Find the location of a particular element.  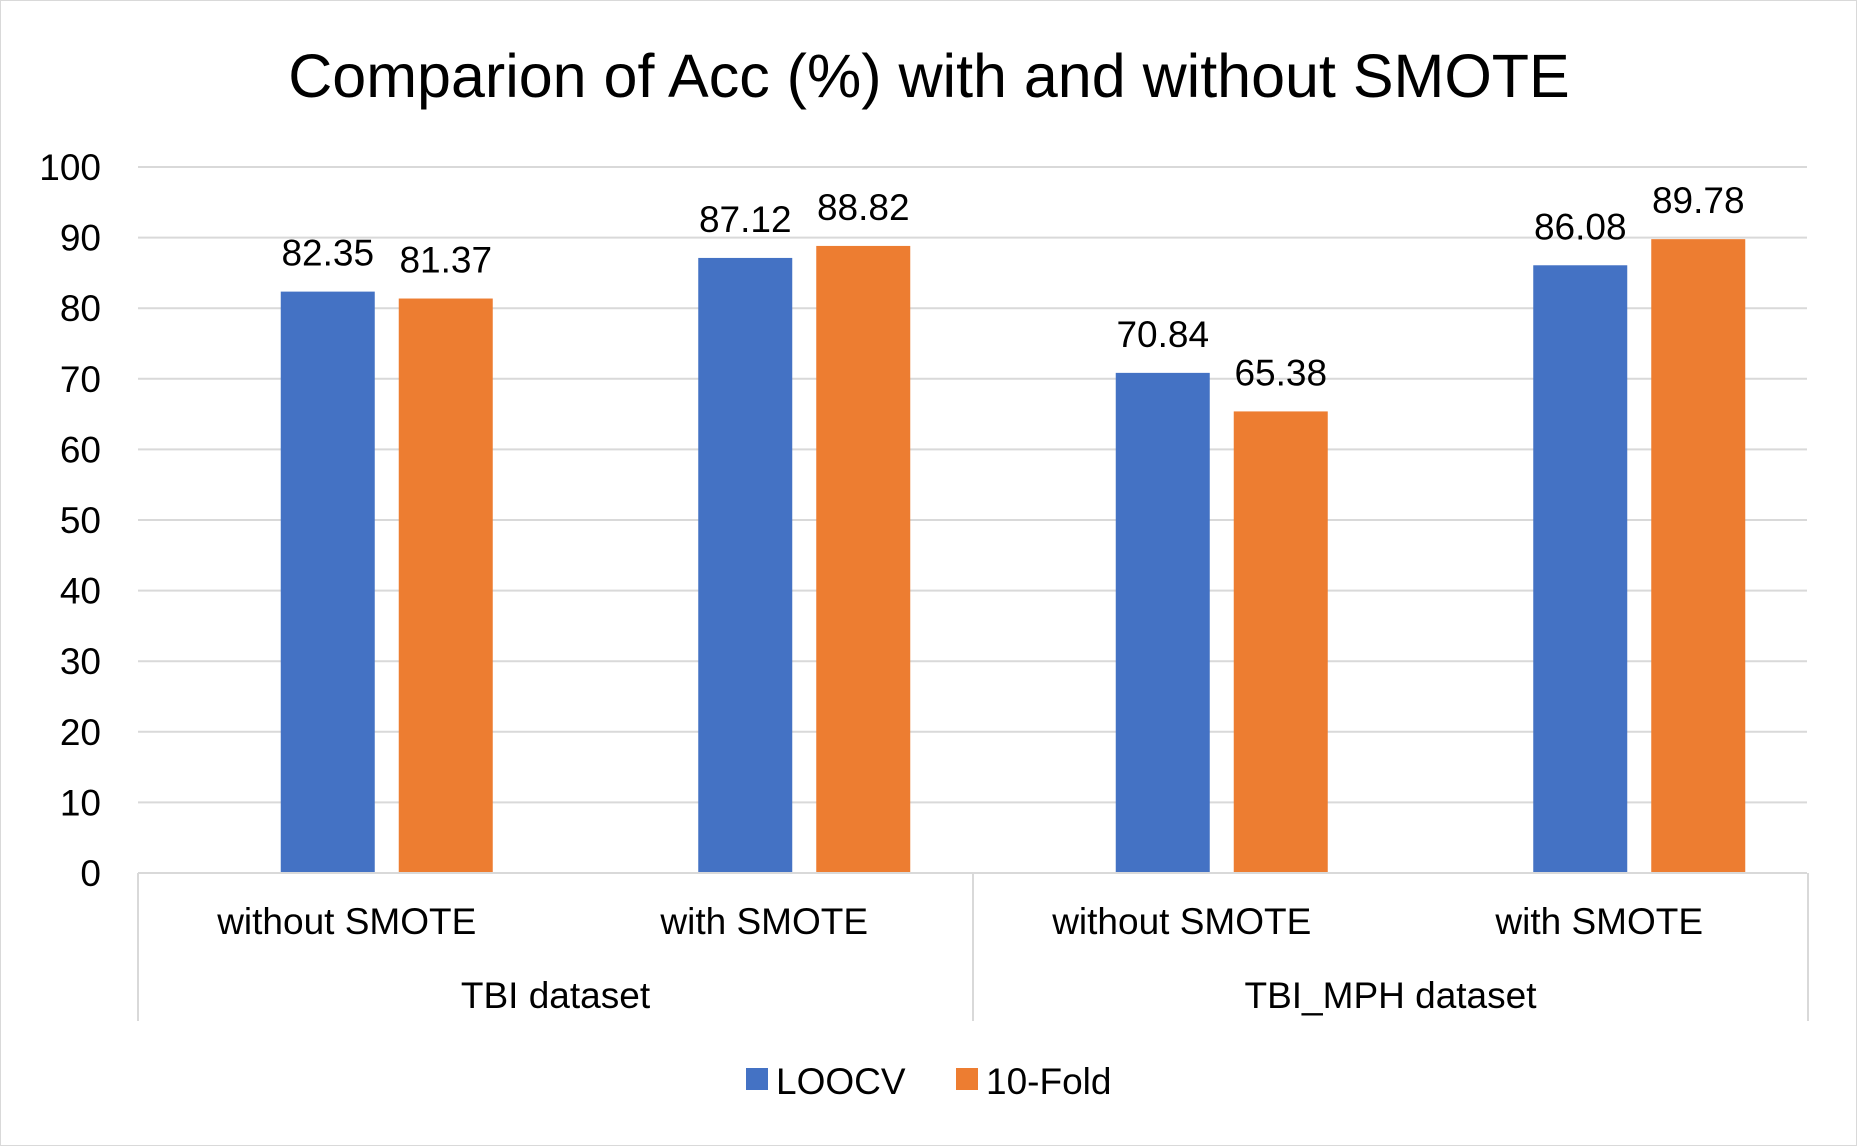

data-label: 65.38 is located at coordinates (1280, 372).